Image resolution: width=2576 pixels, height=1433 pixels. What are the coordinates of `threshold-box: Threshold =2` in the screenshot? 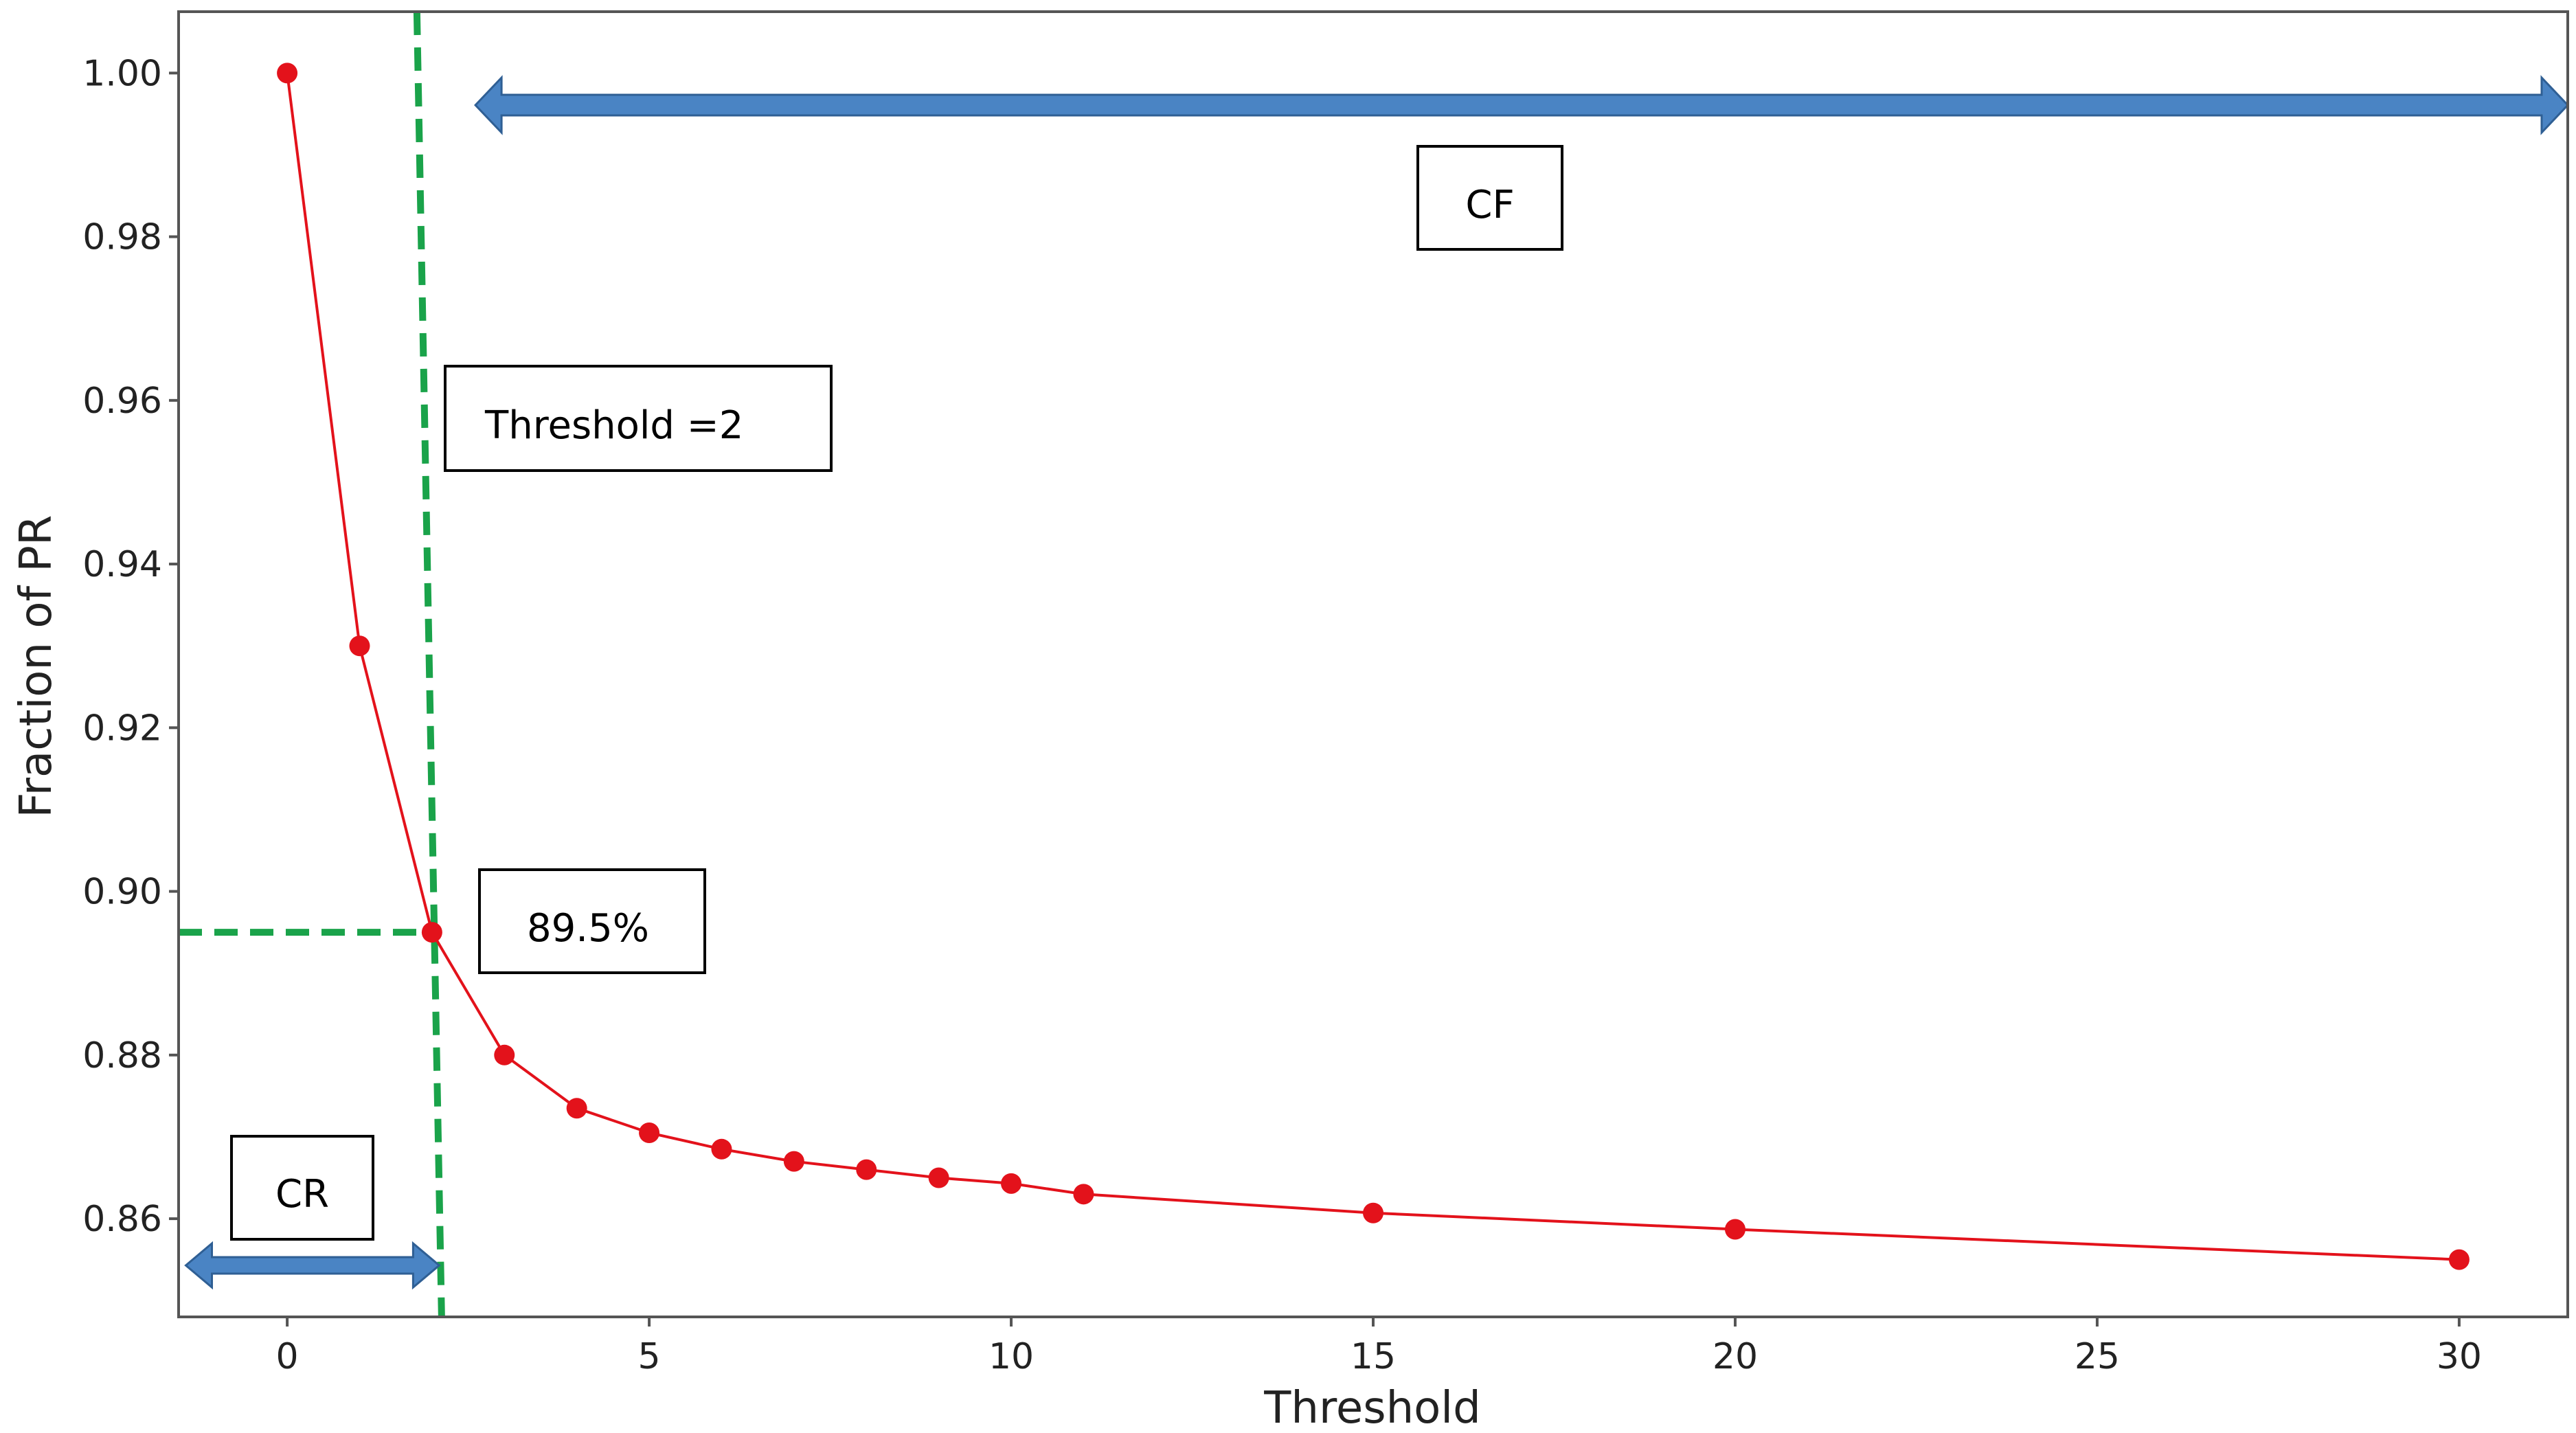 It's located at (638, 418).